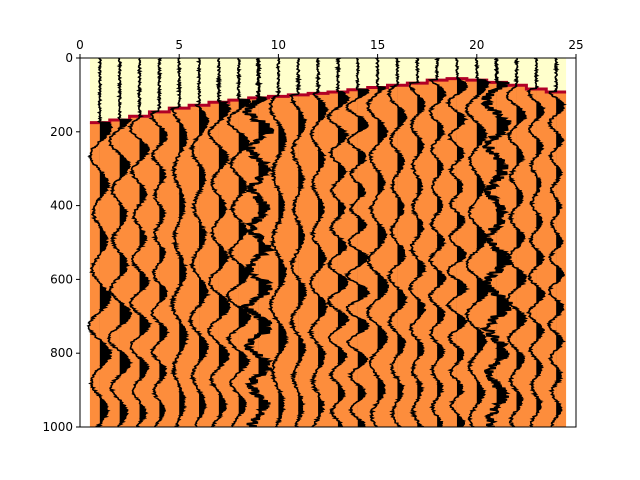 This screenshot has height=480, width=640. I want to click on y-tick-label: 0, so click(69, 58).